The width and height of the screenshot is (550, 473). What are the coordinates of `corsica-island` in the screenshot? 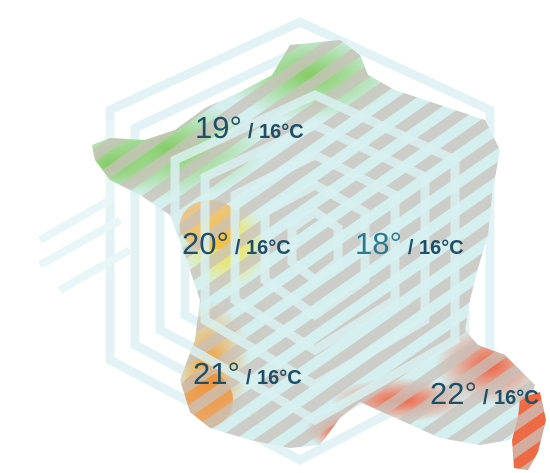 It's located at (529, 431).